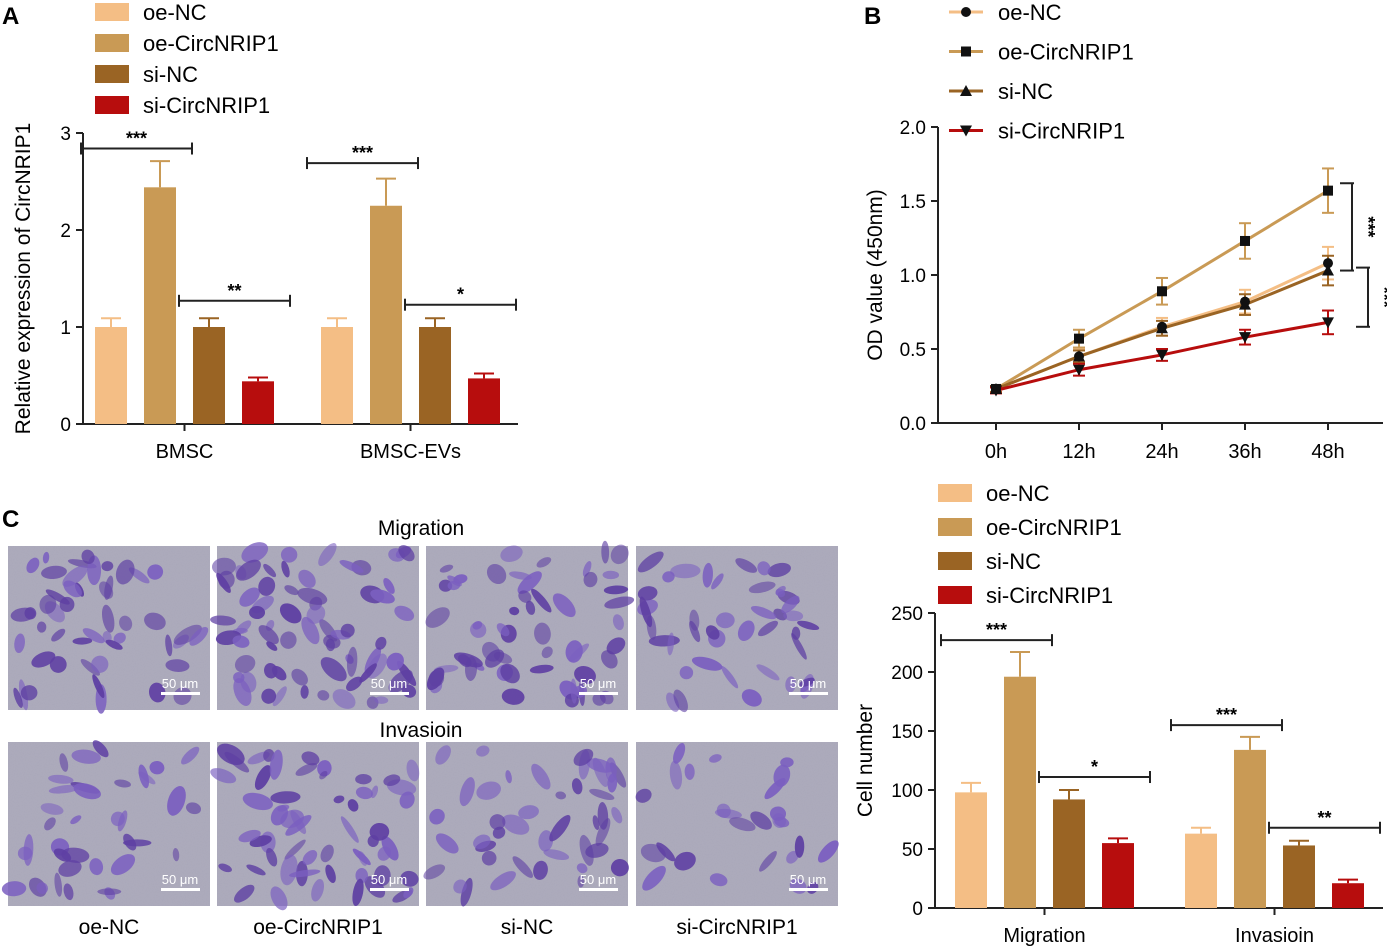  What do you see at coordinates (1328, 190) in the screenshot?
I see `point-oe-CircNRIP1-48h` at bounding box center [1328, 190].